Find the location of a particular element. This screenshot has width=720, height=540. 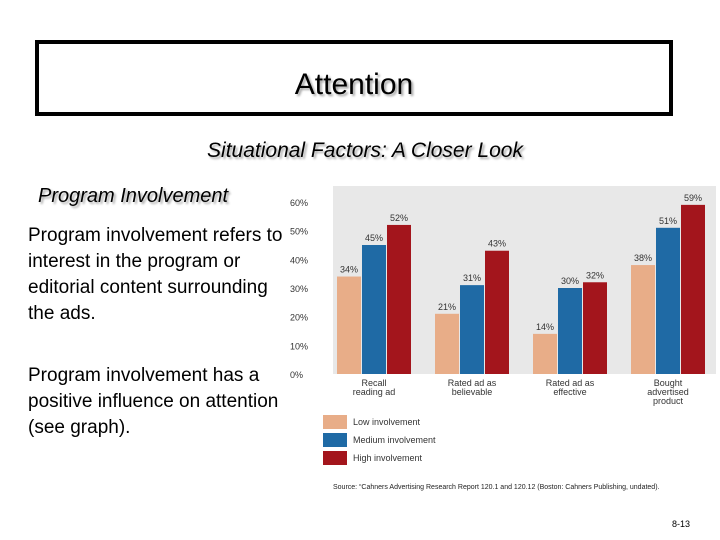

category-label: Bought advertised product is located at coordinates (668, 392).